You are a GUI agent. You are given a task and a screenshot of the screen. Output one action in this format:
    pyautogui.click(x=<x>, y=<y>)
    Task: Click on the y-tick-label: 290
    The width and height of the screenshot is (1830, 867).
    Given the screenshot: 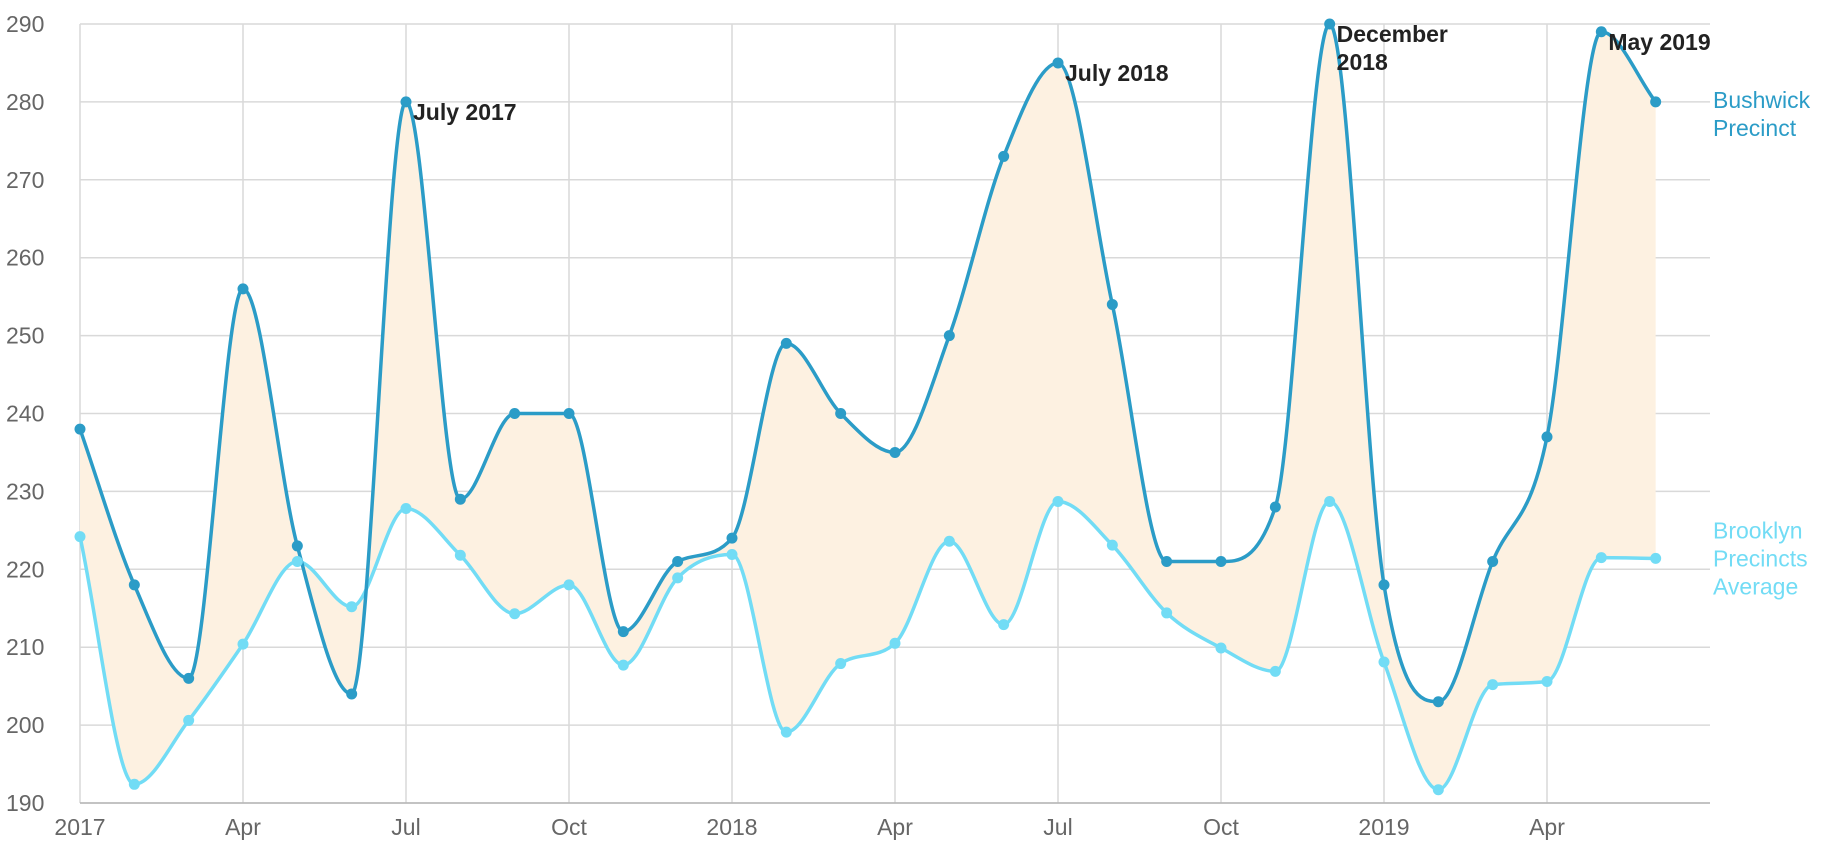 What is the action you would take?
    pyautogui.click(x=25, y=24)
    